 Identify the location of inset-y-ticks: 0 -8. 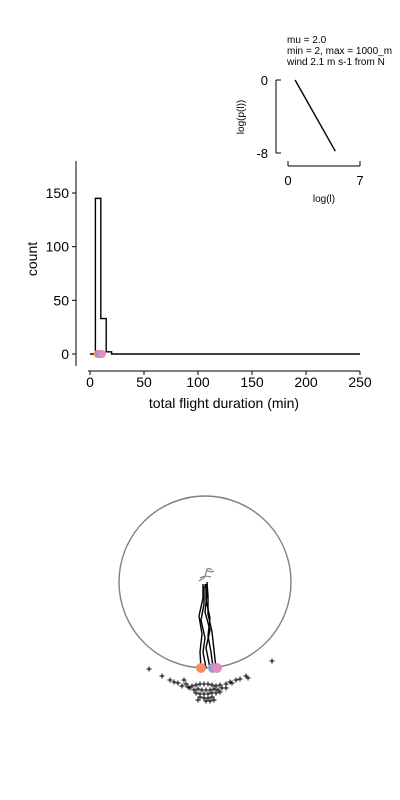
(268, 117).